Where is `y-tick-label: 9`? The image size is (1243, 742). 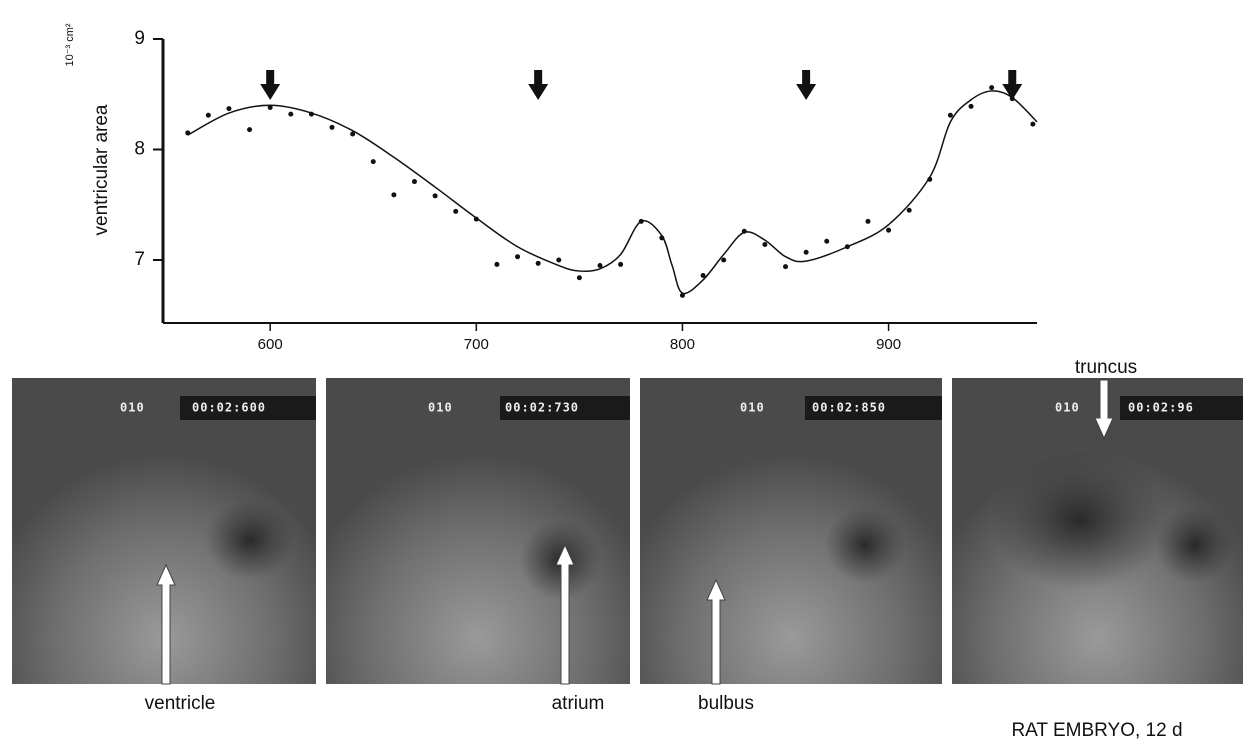
y-tick-label: 9 is located at coordinates (139, 38).